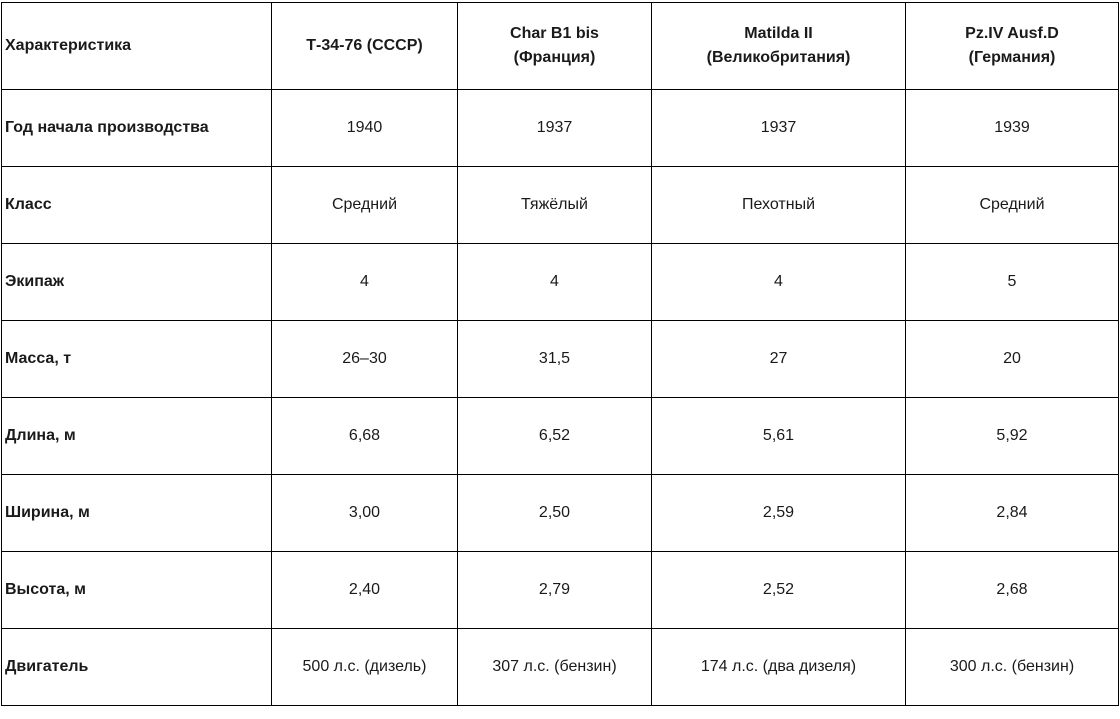  I want to click on data-cell: 2,40, so click(364, 590).